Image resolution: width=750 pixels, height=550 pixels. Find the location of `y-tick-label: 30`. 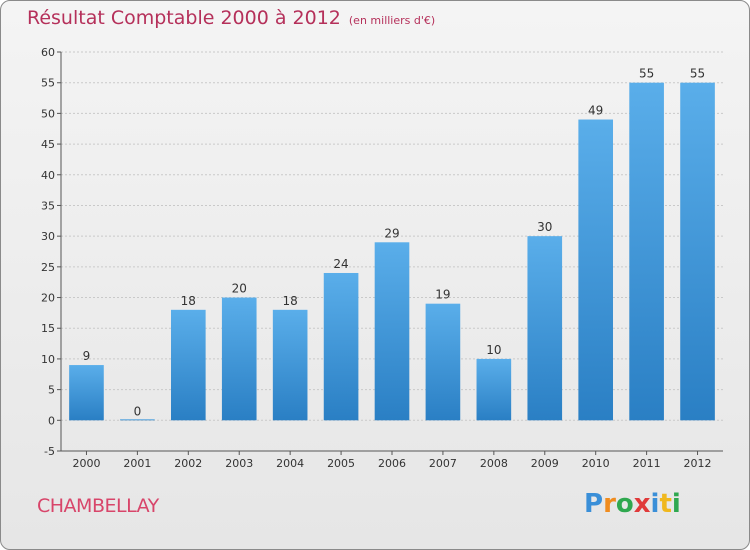

y-tick-label: 30 is located at coordinates (48, 236).